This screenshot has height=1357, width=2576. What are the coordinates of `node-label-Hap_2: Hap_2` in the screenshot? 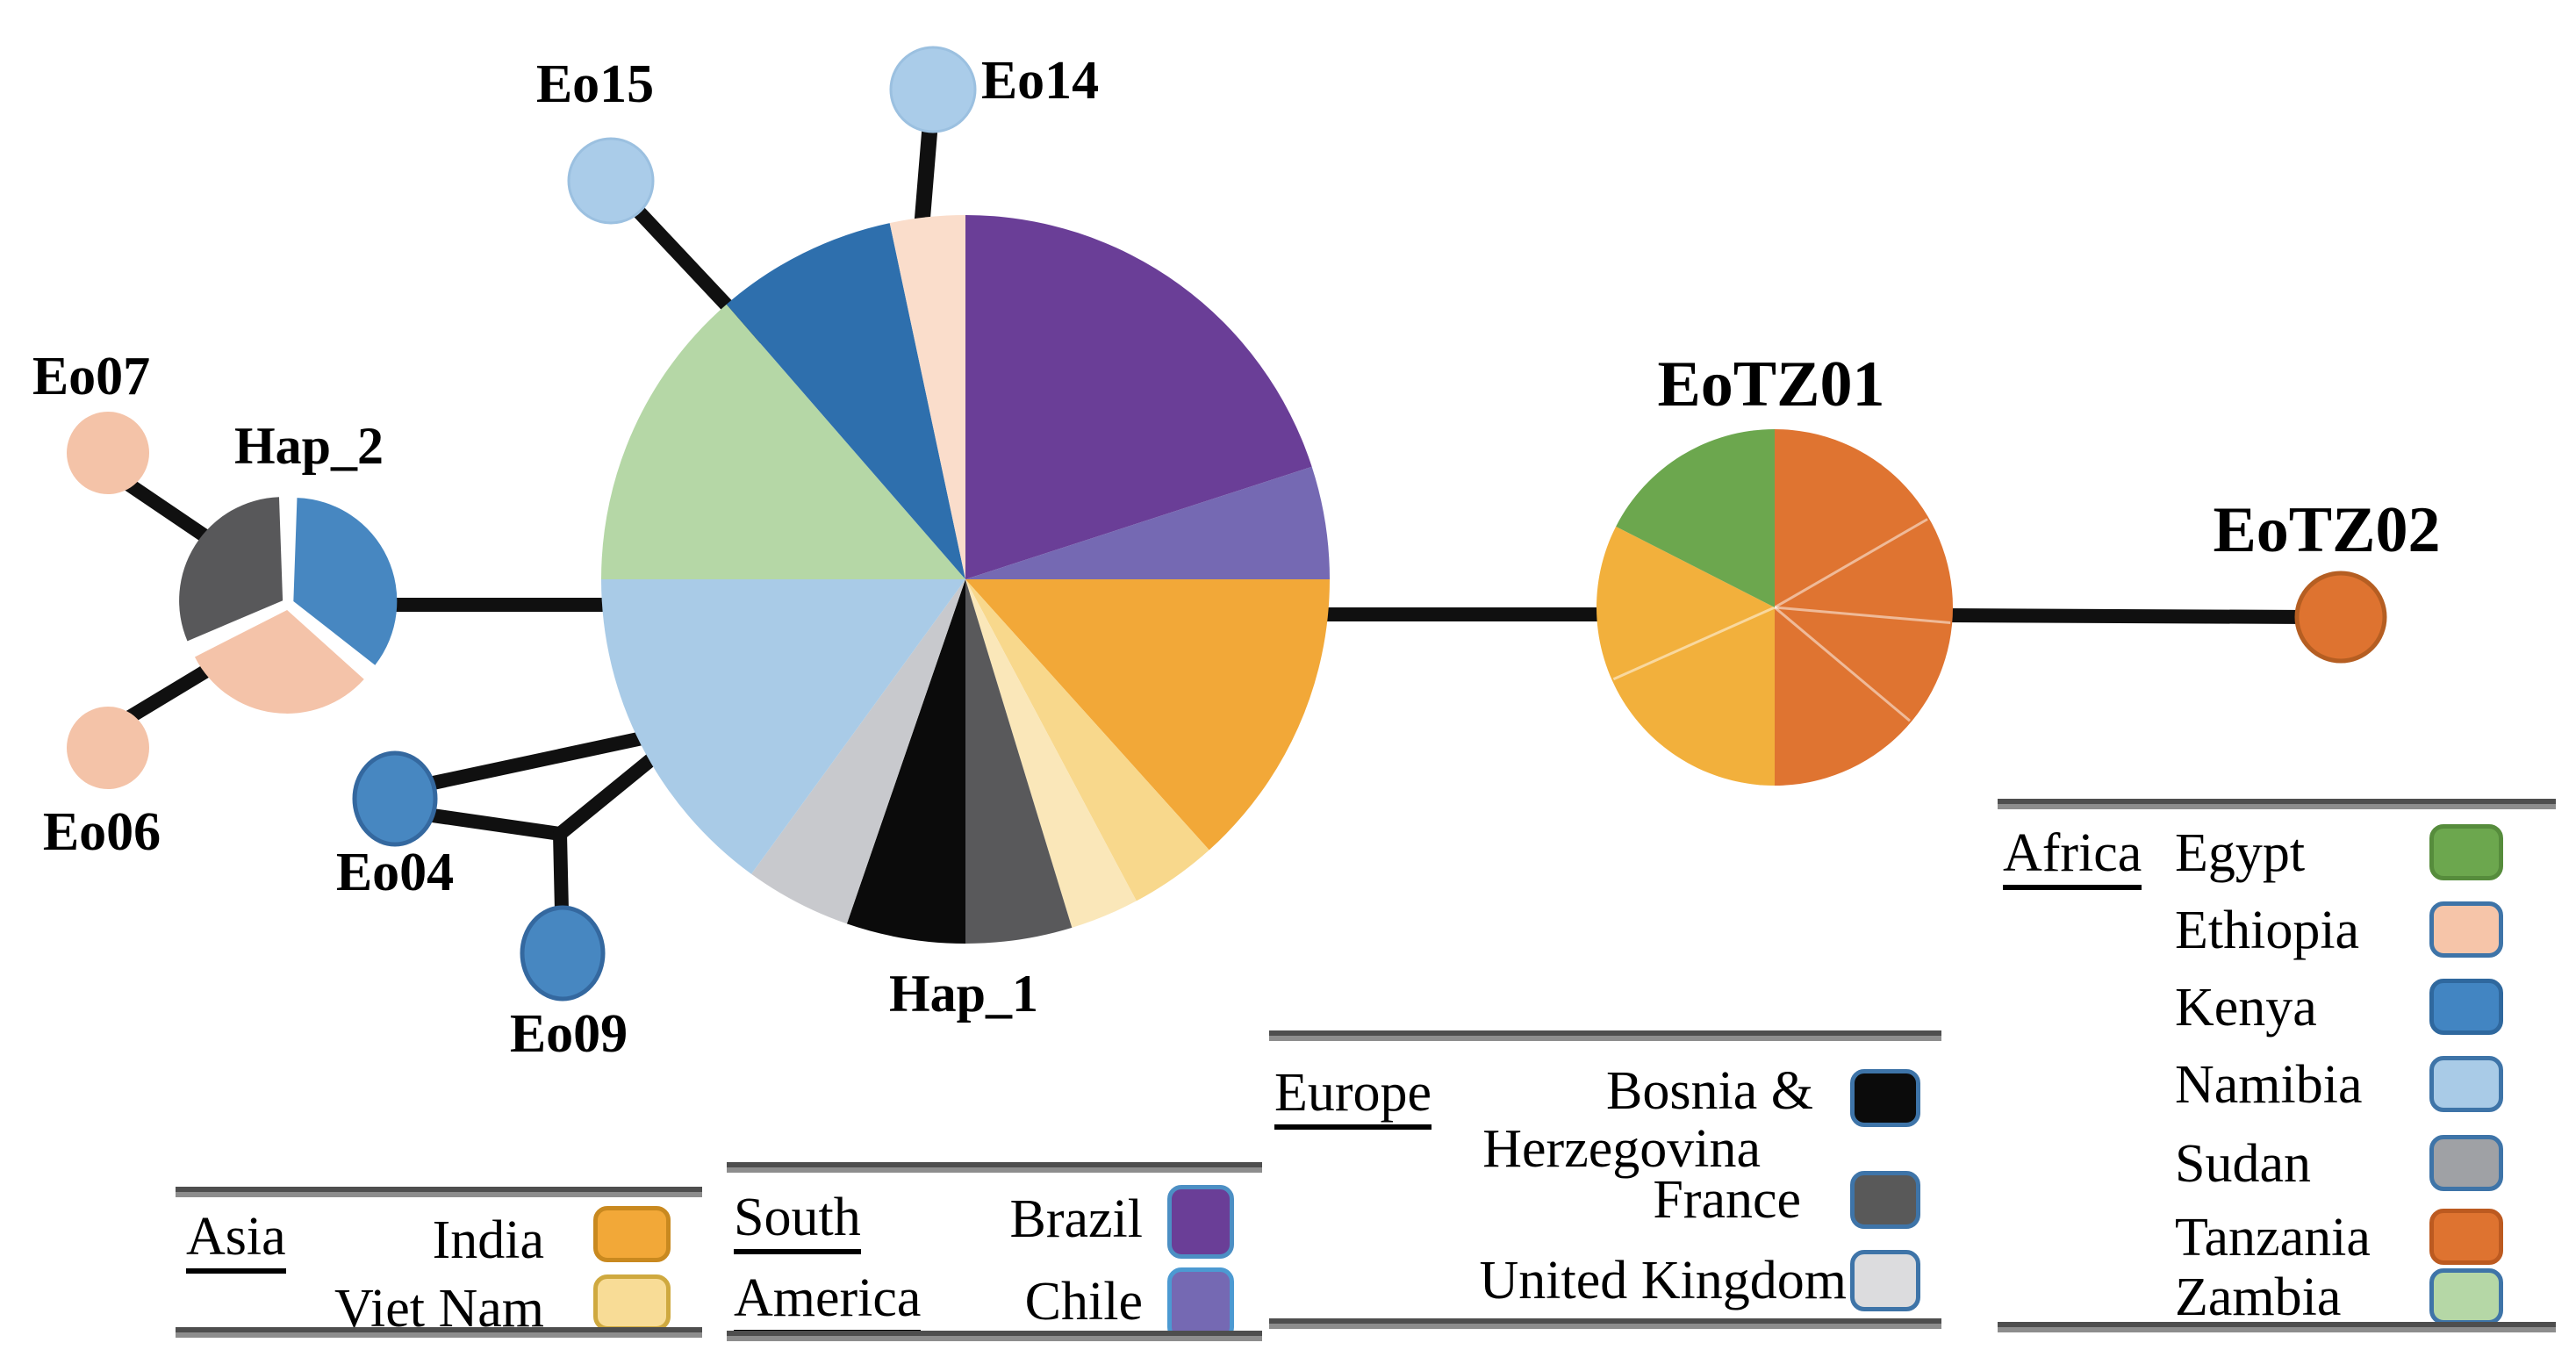 It's located at (309, 446).